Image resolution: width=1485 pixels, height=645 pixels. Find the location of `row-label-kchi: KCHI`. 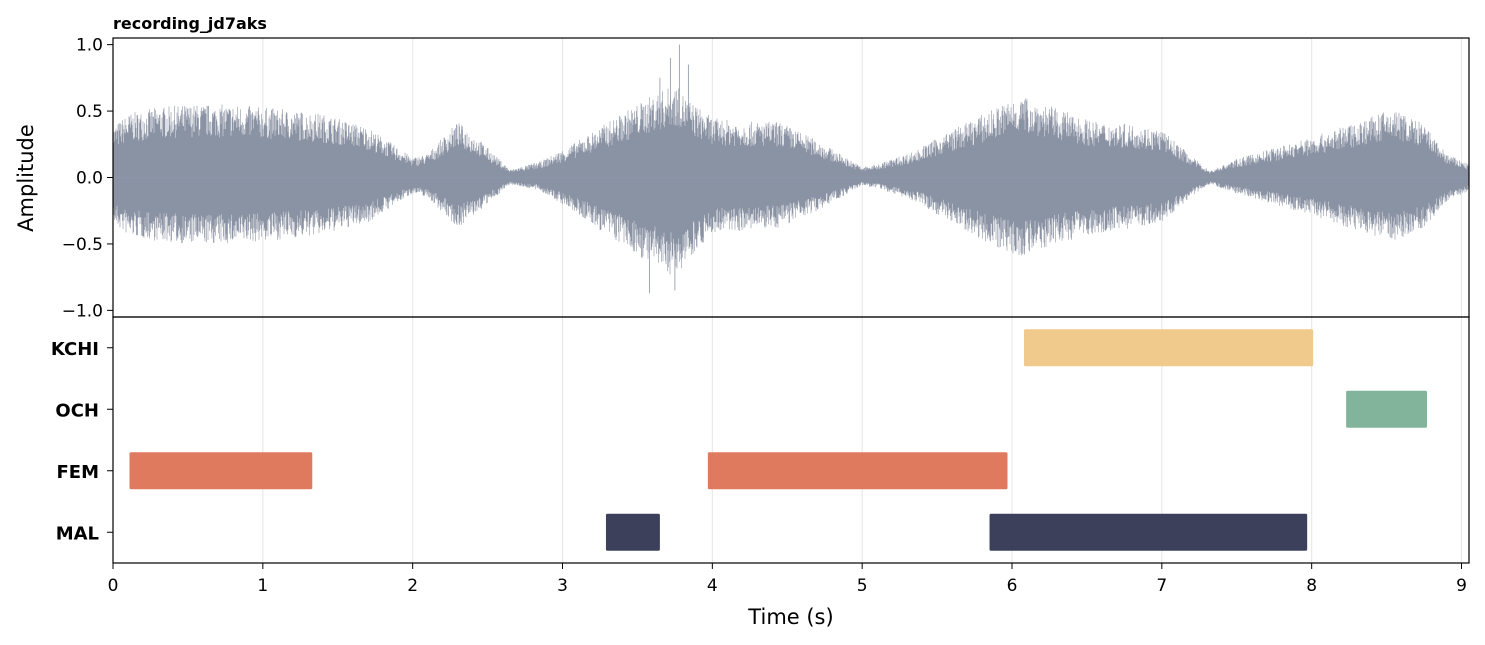

row-label-kchi: KCHI is located at coordinates (75, 349).